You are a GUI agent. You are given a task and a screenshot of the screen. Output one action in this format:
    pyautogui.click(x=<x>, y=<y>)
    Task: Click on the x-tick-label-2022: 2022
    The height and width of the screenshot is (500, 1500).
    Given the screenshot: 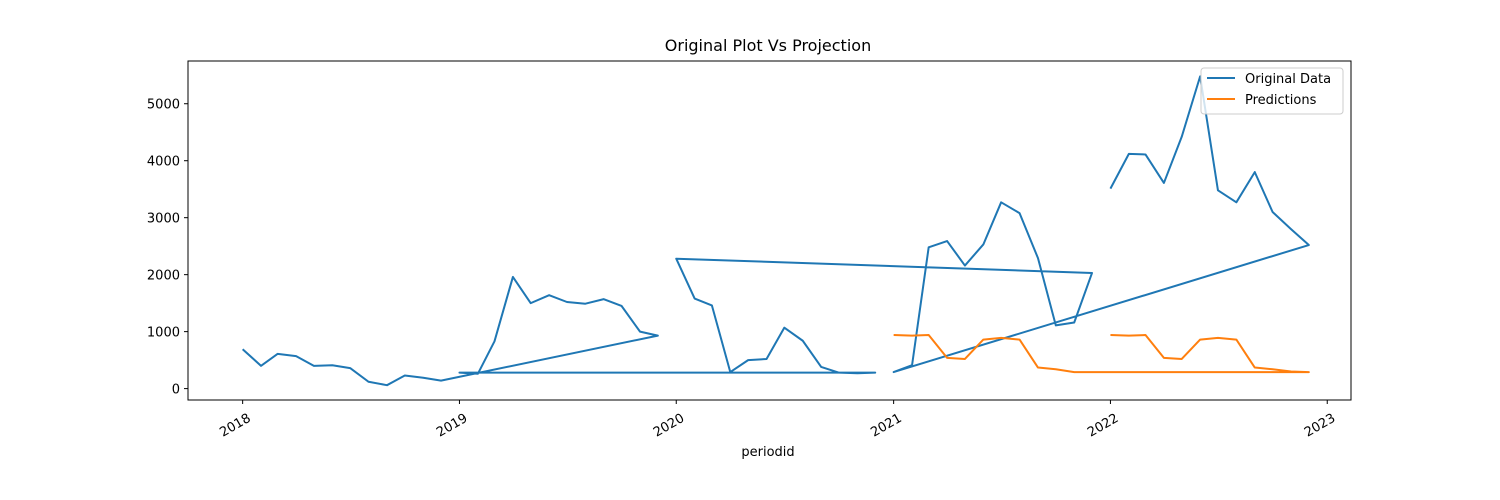 What is the action you would take?
    pyautogui.click(x=1103, y=426)
    